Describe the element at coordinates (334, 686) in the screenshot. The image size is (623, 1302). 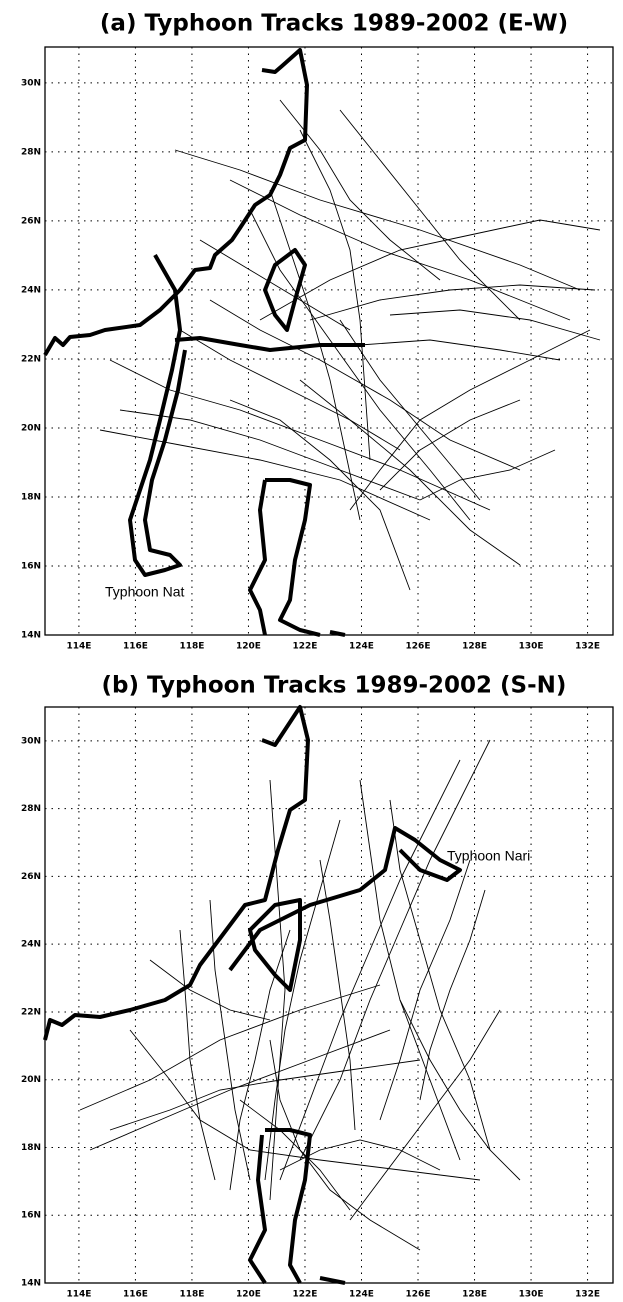
I see `panel-title: (b) Typhoon Tracks 1989-2002 (S-N)` at that location.